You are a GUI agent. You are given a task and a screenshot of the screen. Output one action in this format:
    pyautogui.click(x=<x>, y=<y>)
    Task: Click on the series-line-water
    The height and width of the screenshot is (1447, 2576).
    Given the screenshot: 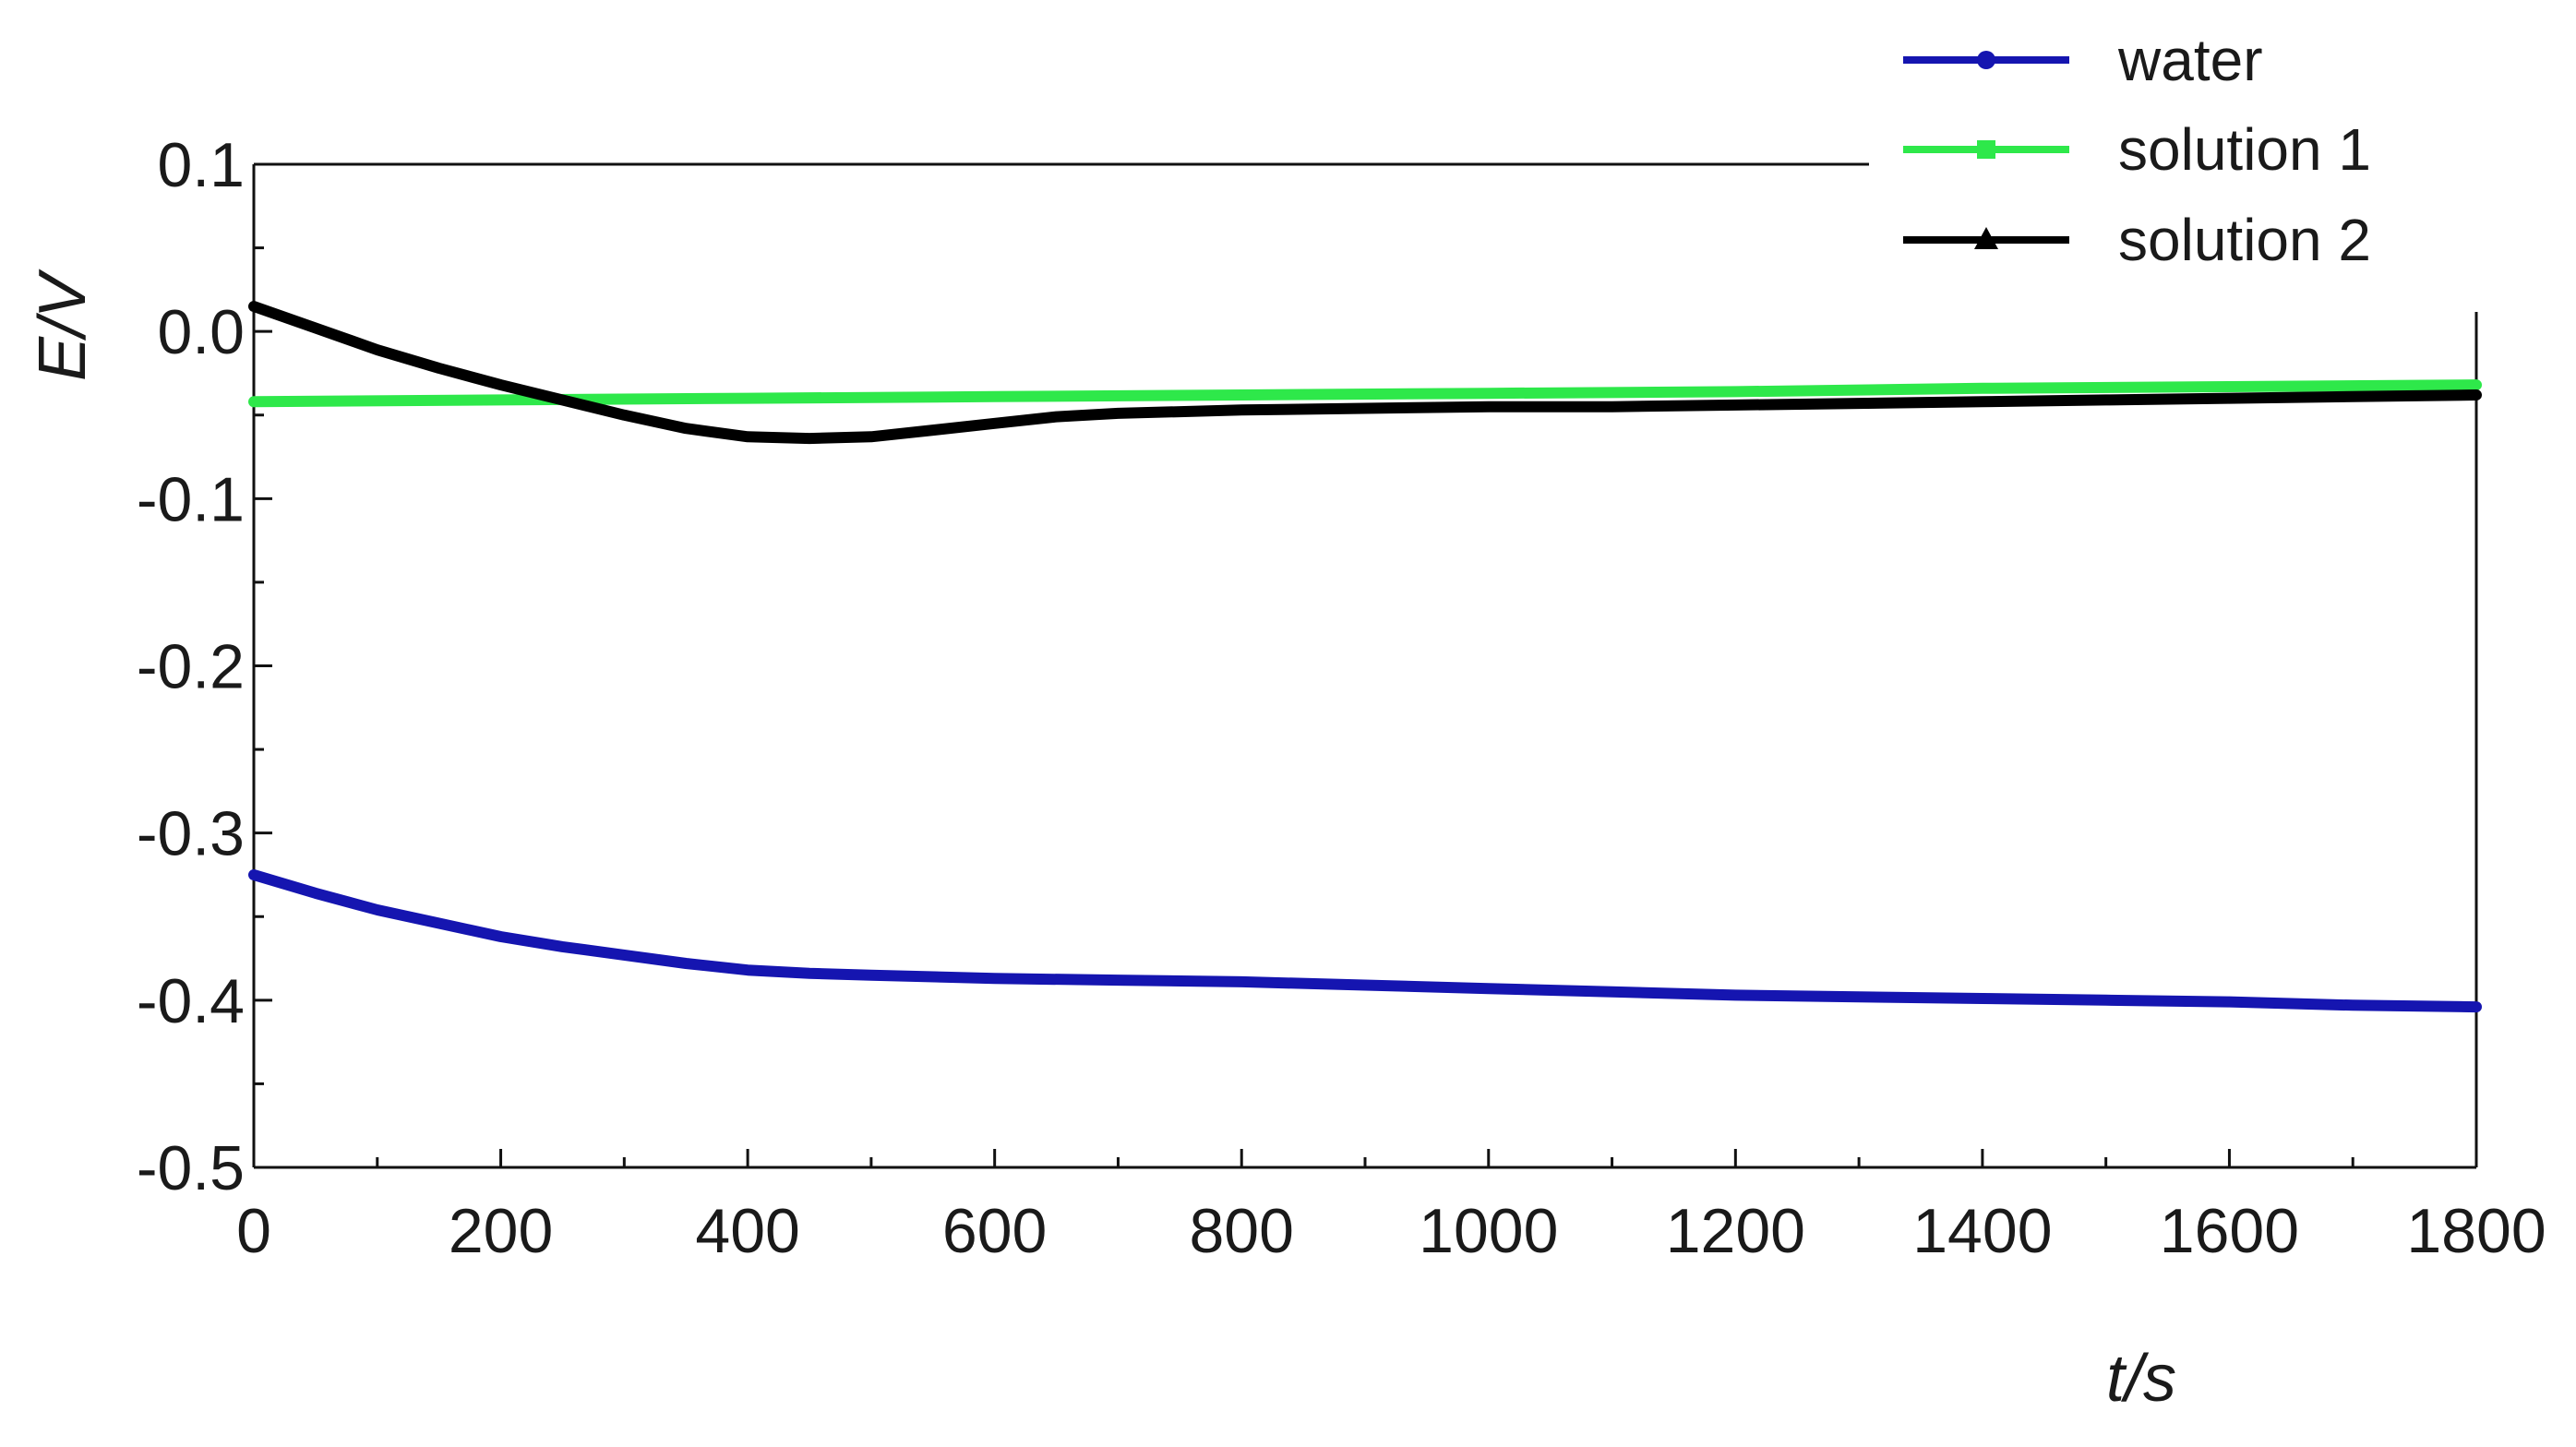 What is the action you would take?
    pyautogui.click(x=1365, y=941)
    